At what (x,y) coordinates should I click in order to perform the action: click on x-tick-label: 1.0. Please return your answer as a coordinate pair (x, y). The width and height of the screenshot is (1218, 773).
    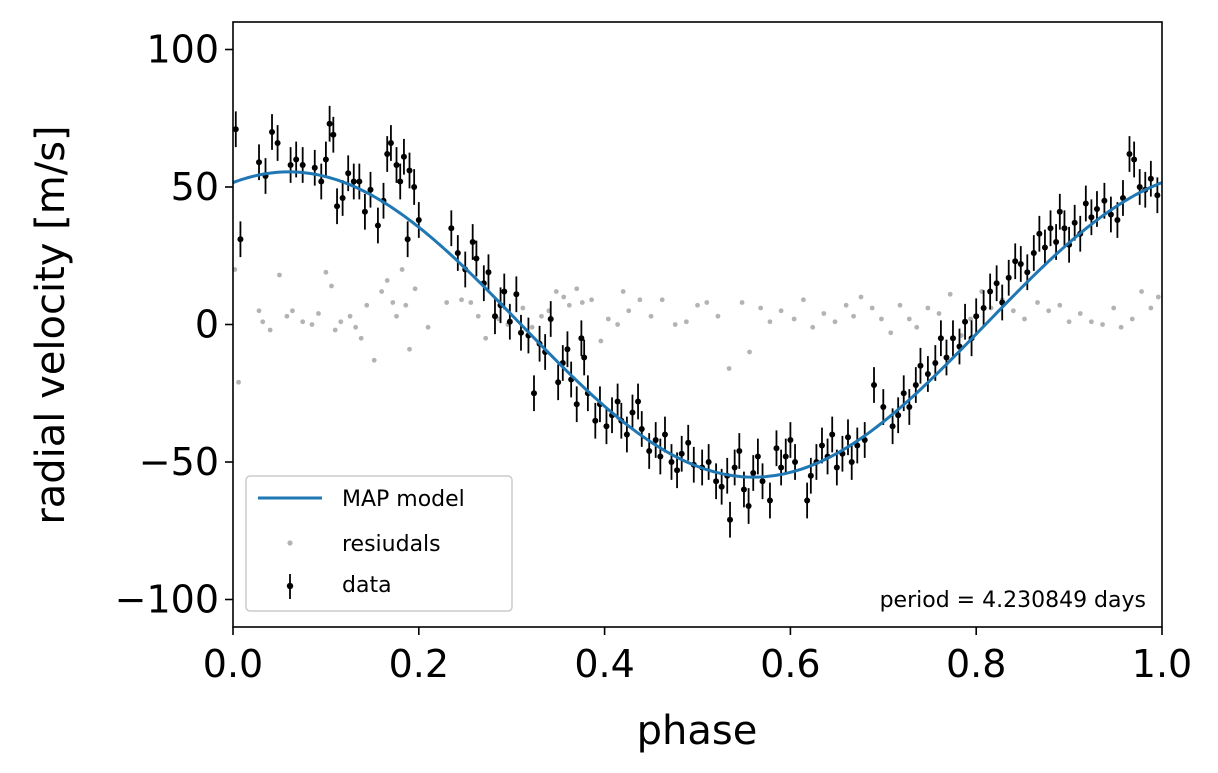
    Looking at the image, I should click on (1162, 664).